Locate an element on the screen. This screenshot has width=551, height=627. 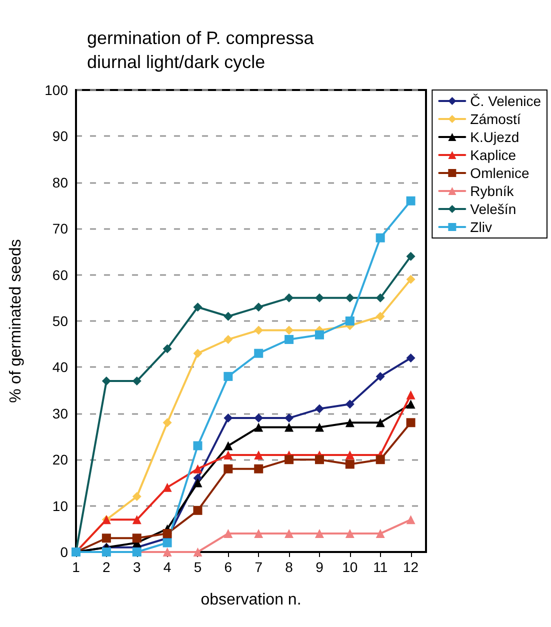
x-tick-label: 2 is located at coordinates (106, 567).